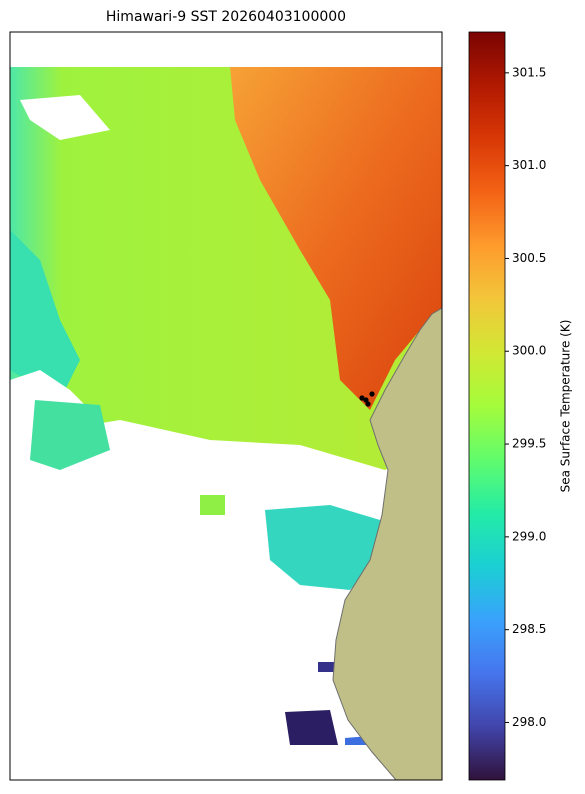 Image resolution: width=585 pixels, height=794 pixels. What do you see at coordinates (529, 629) in the screenshot?
I see `colorbar-tick-label: 298.5` at bounding box center [529, 629].